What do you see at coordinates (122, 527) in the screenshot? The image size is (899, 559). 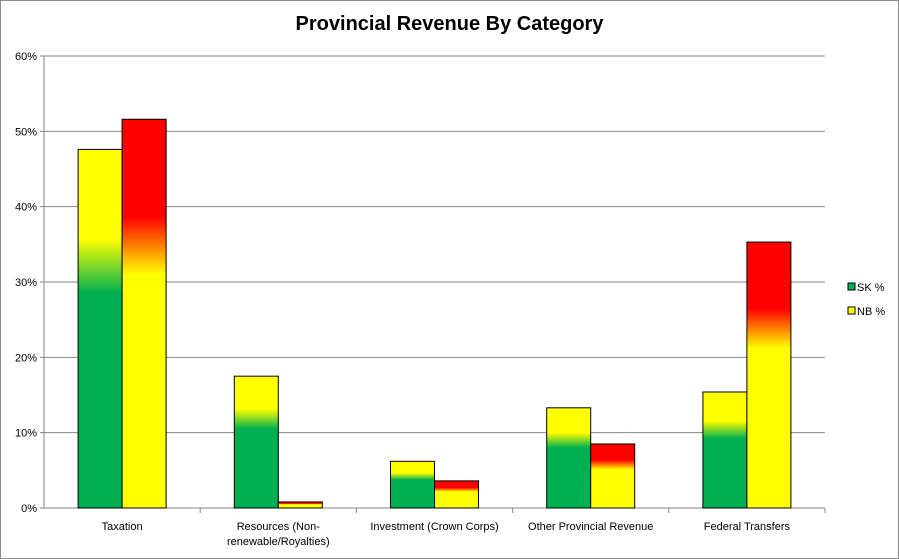 I see `x-category-label: Taxation` at bounding box center [122, 527].